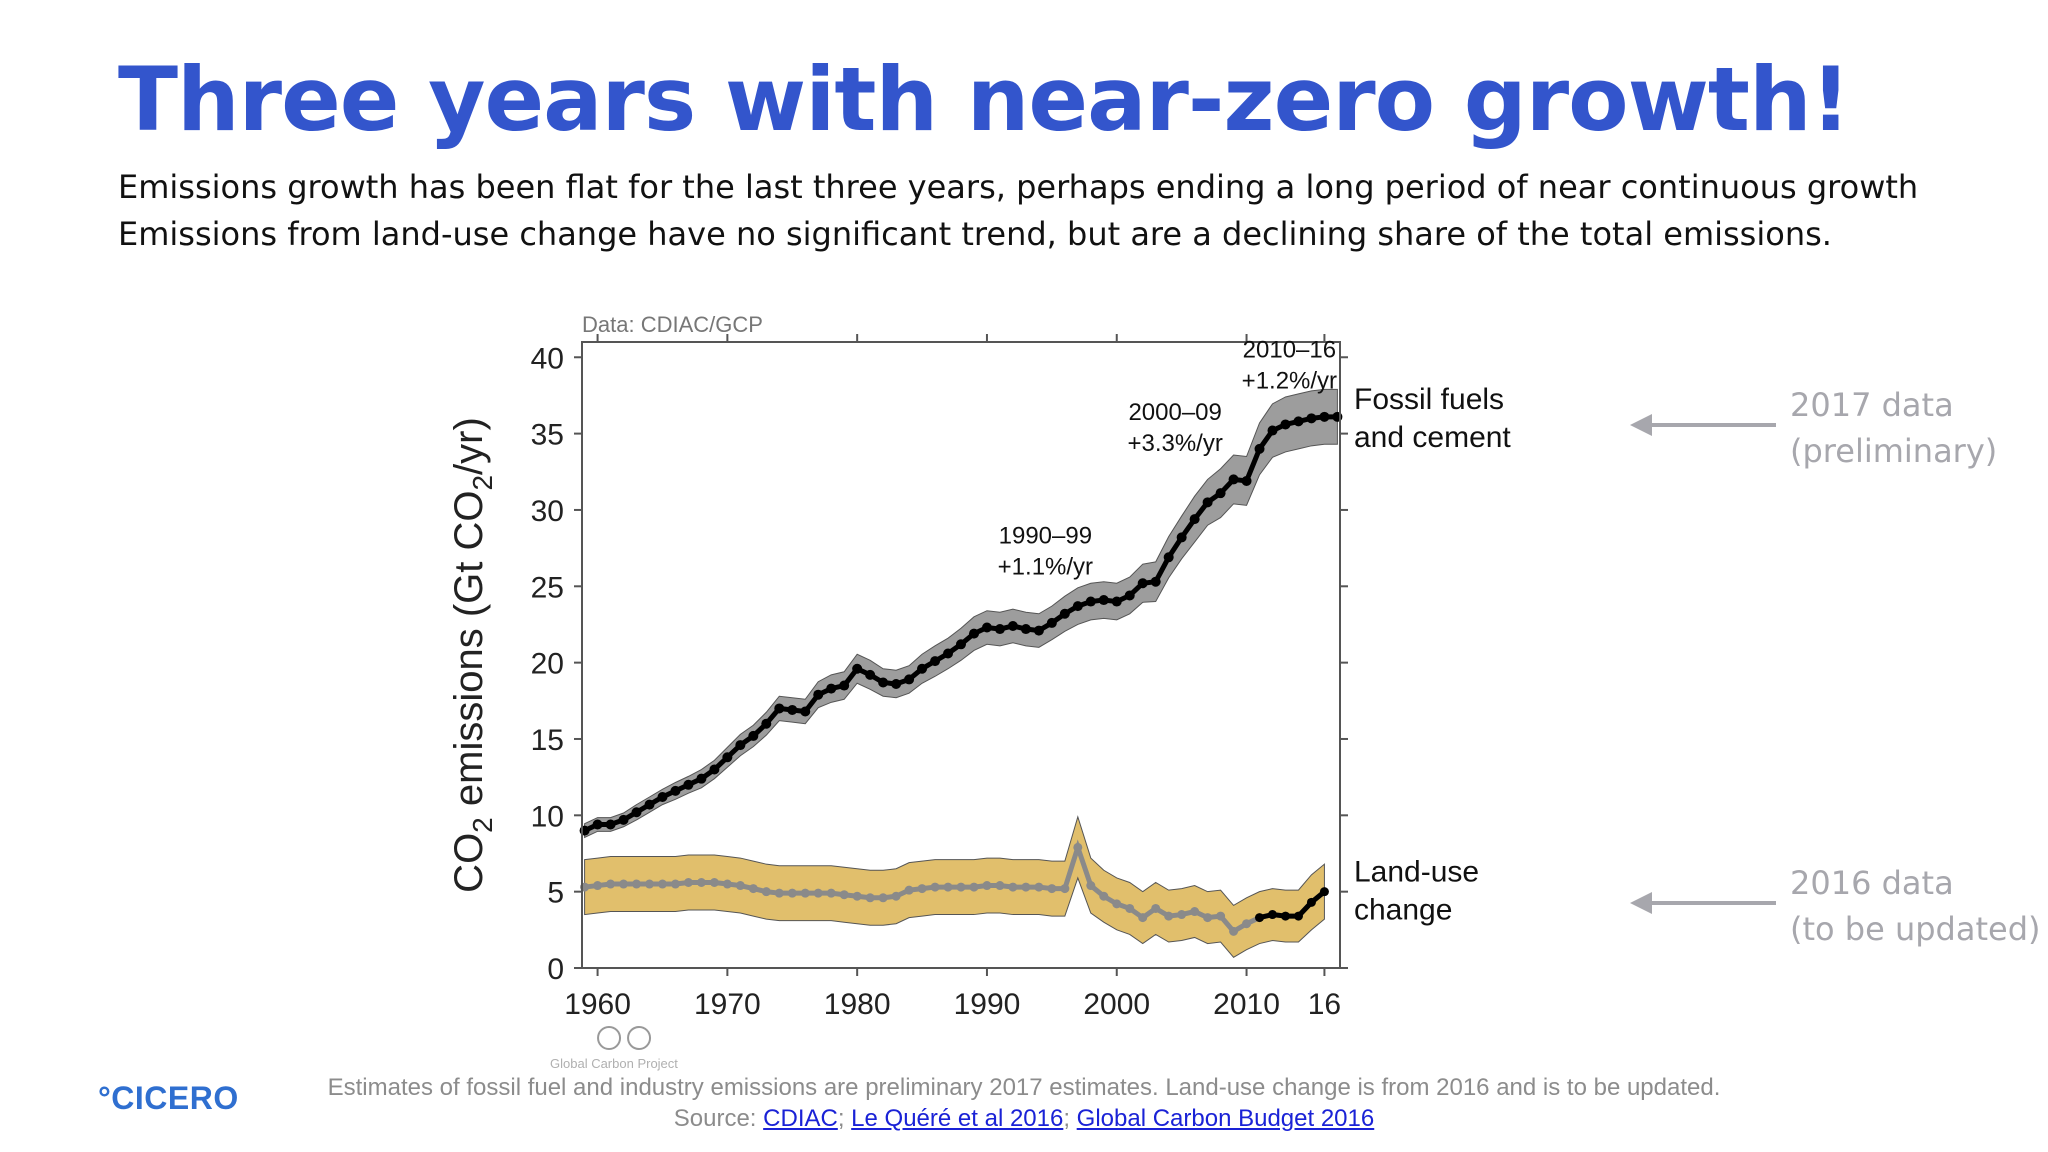 This screenshot has width=2048, height=1152. Describe the element at coordinates (955, 887) in the screenshot. I see `landuse-series-line` at that location.